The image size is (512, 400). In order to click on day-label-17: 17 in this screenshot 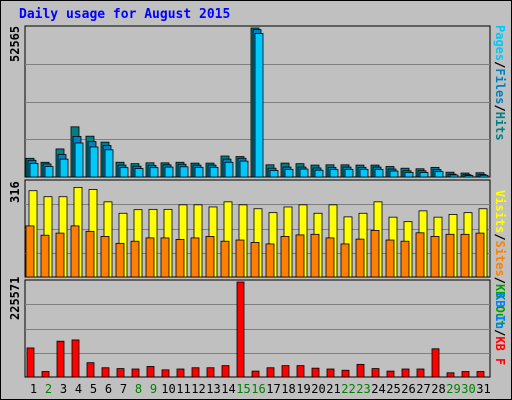, I will do `click(273, 389)`.